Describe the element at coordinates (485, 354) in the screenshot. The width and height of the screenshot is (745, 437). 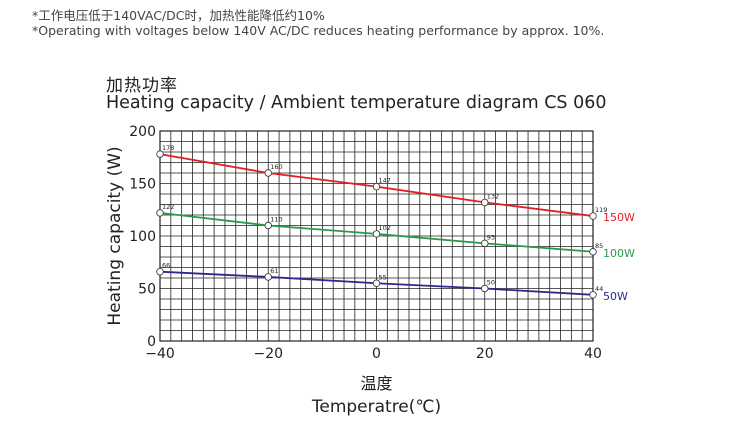
I see `x-tick-label: 20` at that location.